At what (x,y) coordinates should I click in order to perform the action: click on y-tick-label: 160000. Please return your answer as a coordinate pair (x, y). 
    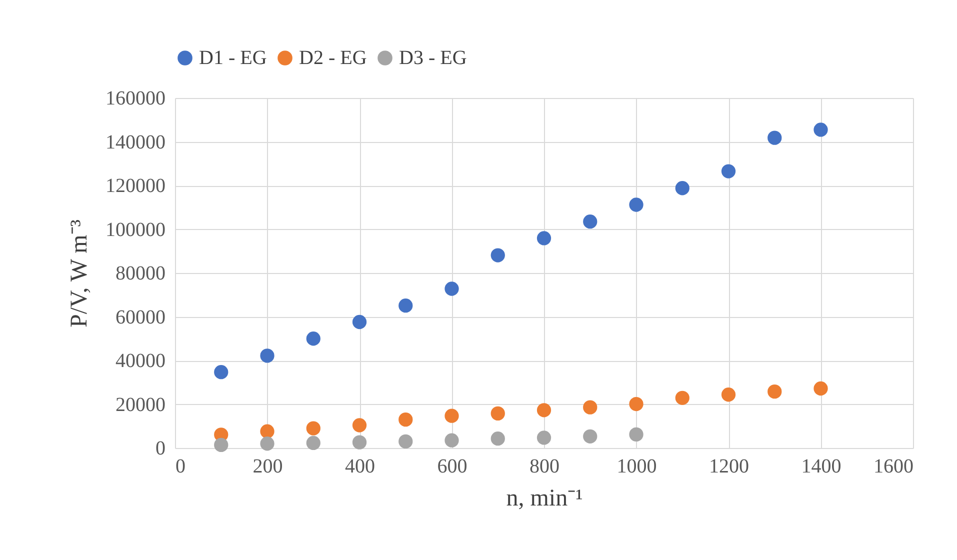
    Looking at the image, I should click on (136, 99).